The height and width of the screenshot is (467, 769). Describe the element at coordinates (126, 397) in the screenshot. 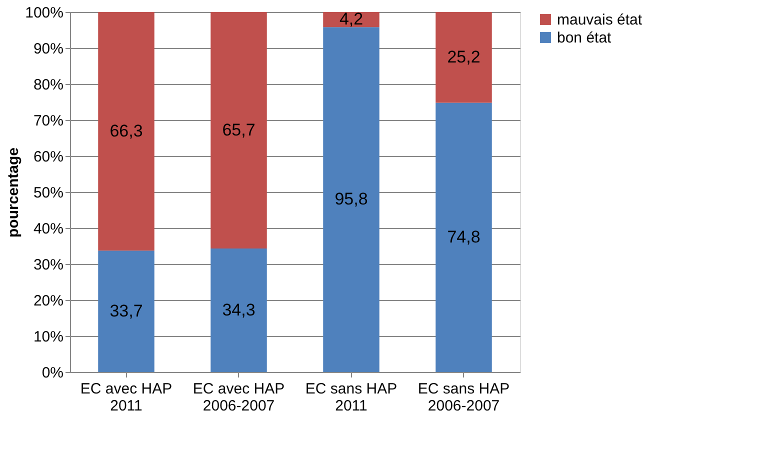

I see `x-tick-label: EC avec HAP 2011` at that location.